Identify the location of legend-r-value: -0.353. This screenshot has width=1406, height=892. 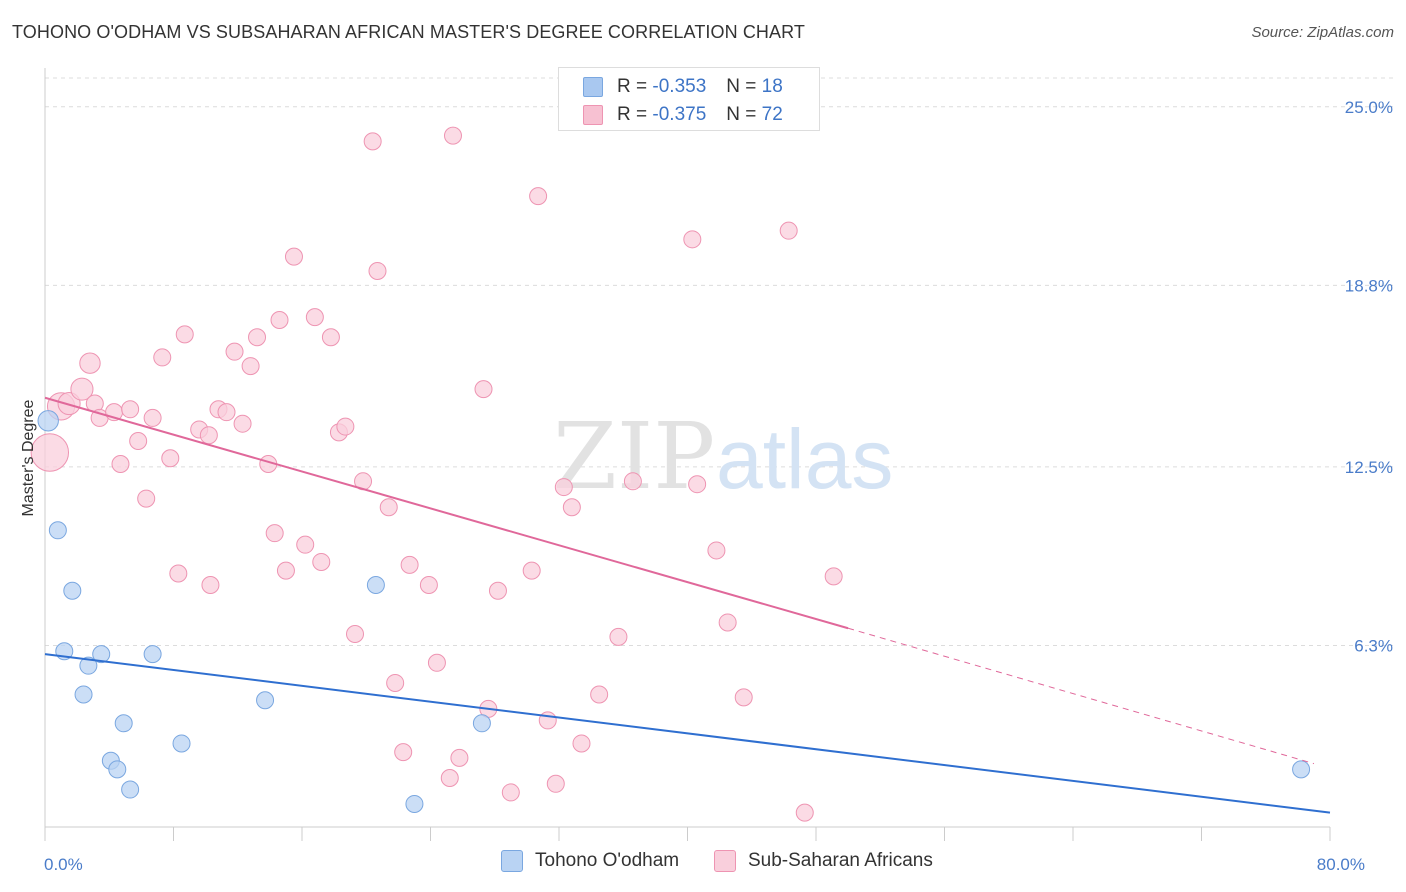
(679, 86).